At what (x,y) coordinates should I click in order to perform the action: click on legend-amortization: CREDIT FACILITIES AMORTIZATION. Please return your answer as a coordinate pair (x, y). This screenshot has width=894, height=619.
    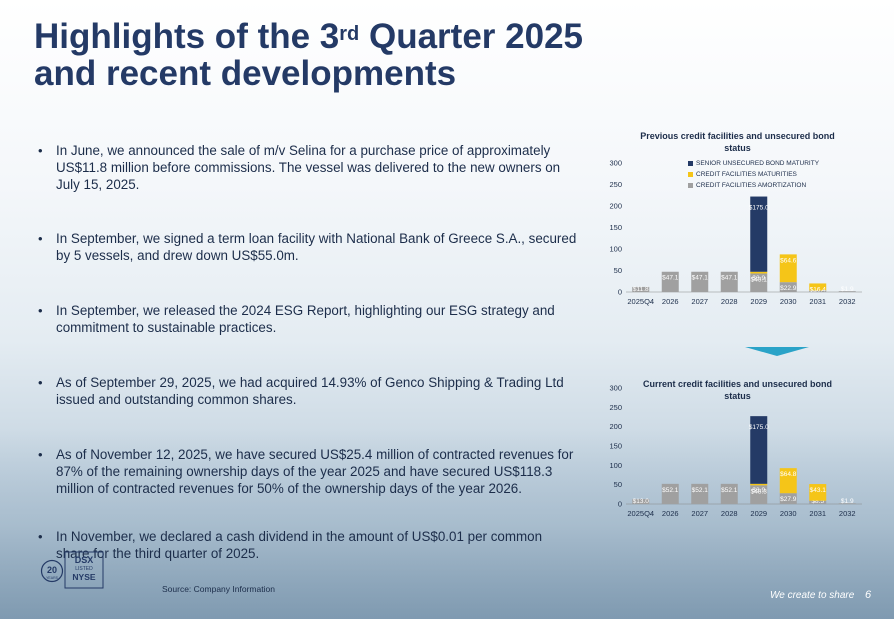
    Looking at the image, I should click on (753, 185).